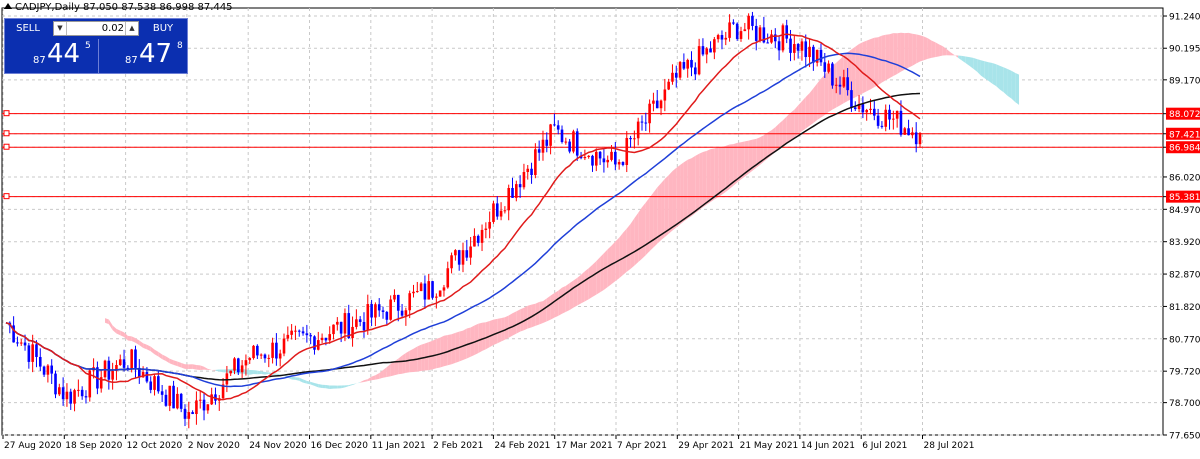 This screenshot has height=459, width=1200. I want to click on volume-input: 0.02, so click(112, 28).